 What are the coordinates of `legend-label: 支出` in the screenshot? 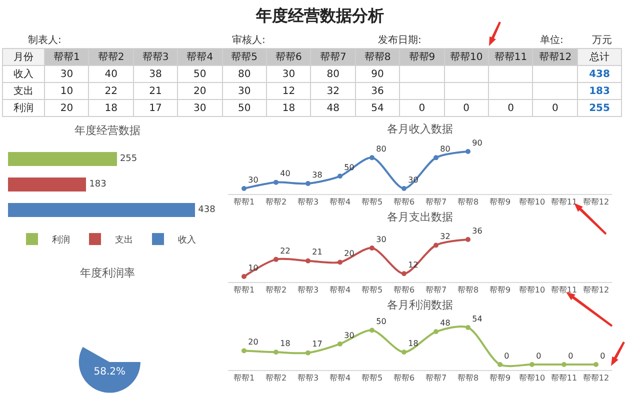 It's located at (124, 240).